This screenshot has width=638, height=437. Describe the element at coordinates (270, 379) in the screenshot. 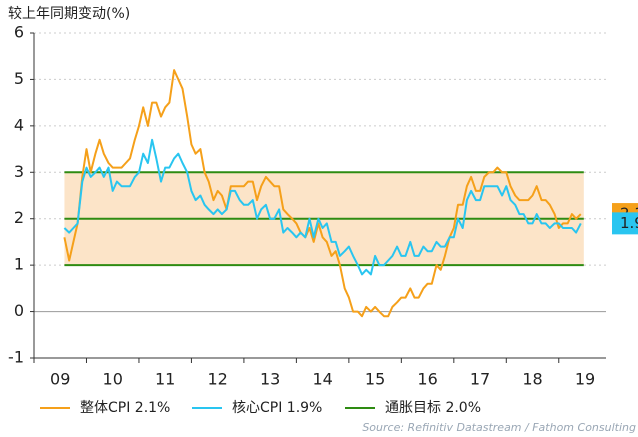

I see `x-tick-label: 13` at that location.